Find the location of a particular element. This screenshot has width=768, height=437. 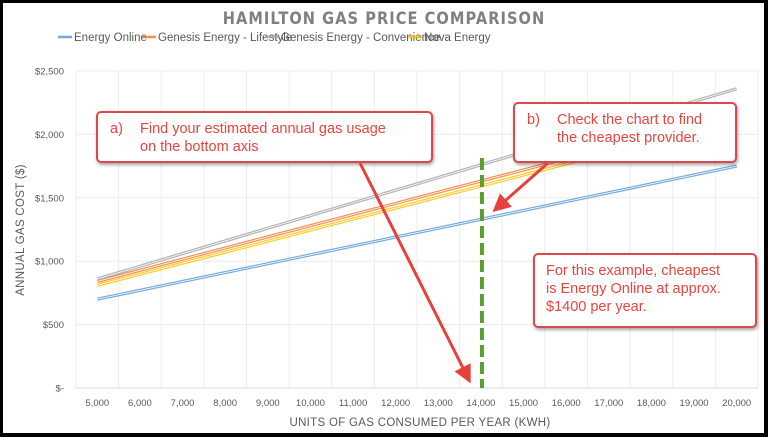

legend-item: Genesis Energy - Lifestyle is located at coordinates (217, 38).